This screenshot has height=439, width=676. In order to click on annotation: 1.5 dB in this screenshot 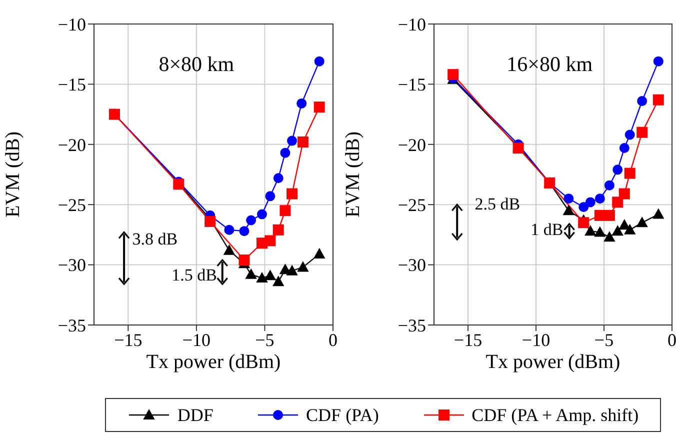, I will do `click(194, 275)`.